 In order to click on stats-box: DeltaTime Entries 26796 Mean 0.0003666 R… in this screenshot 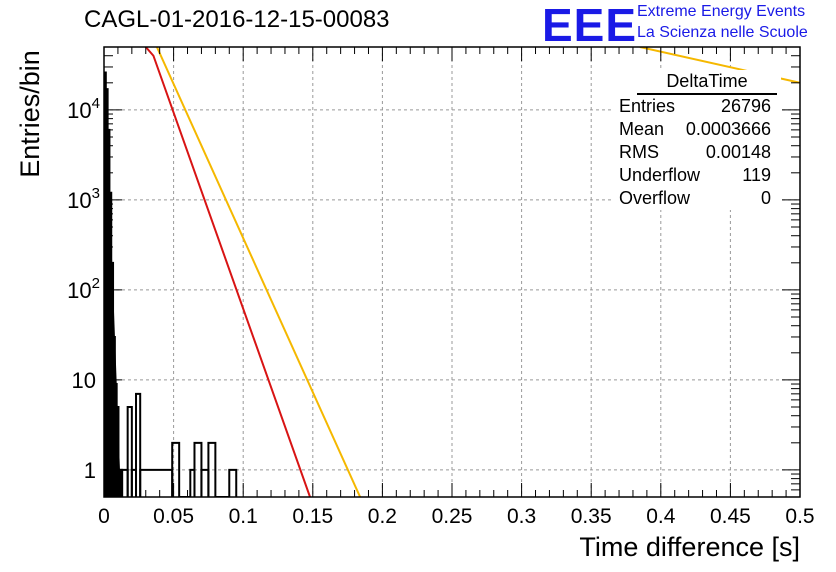, I will do `click(696, 140)`.